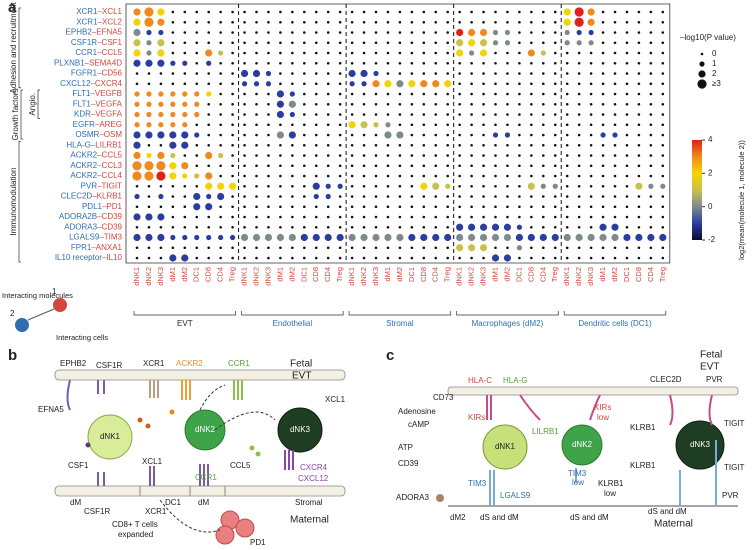 Image resolution: width=752 pixels, height=550 pixels. What do you see at coordinates (507, 313) in the screenshot?
I see `group-bracket` at bounding box center [507, 313].